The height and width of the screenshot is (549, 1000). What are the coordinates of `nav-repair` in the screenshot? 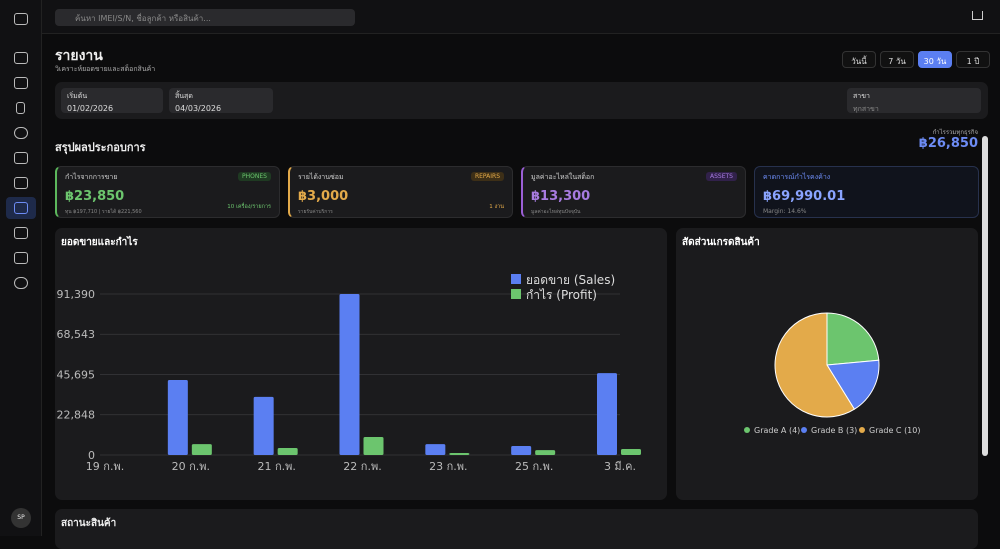 It's located at (21, 158).